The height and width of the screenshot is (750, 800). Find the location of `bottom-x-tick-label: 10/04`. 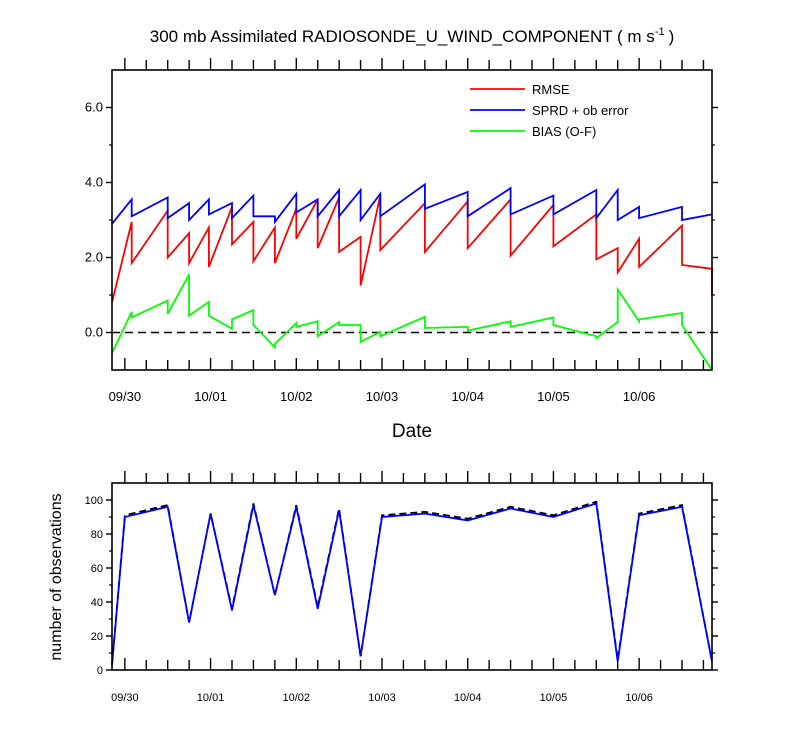

bottom-x-tick-label: 10/04 is located at coordinates (468, 698).